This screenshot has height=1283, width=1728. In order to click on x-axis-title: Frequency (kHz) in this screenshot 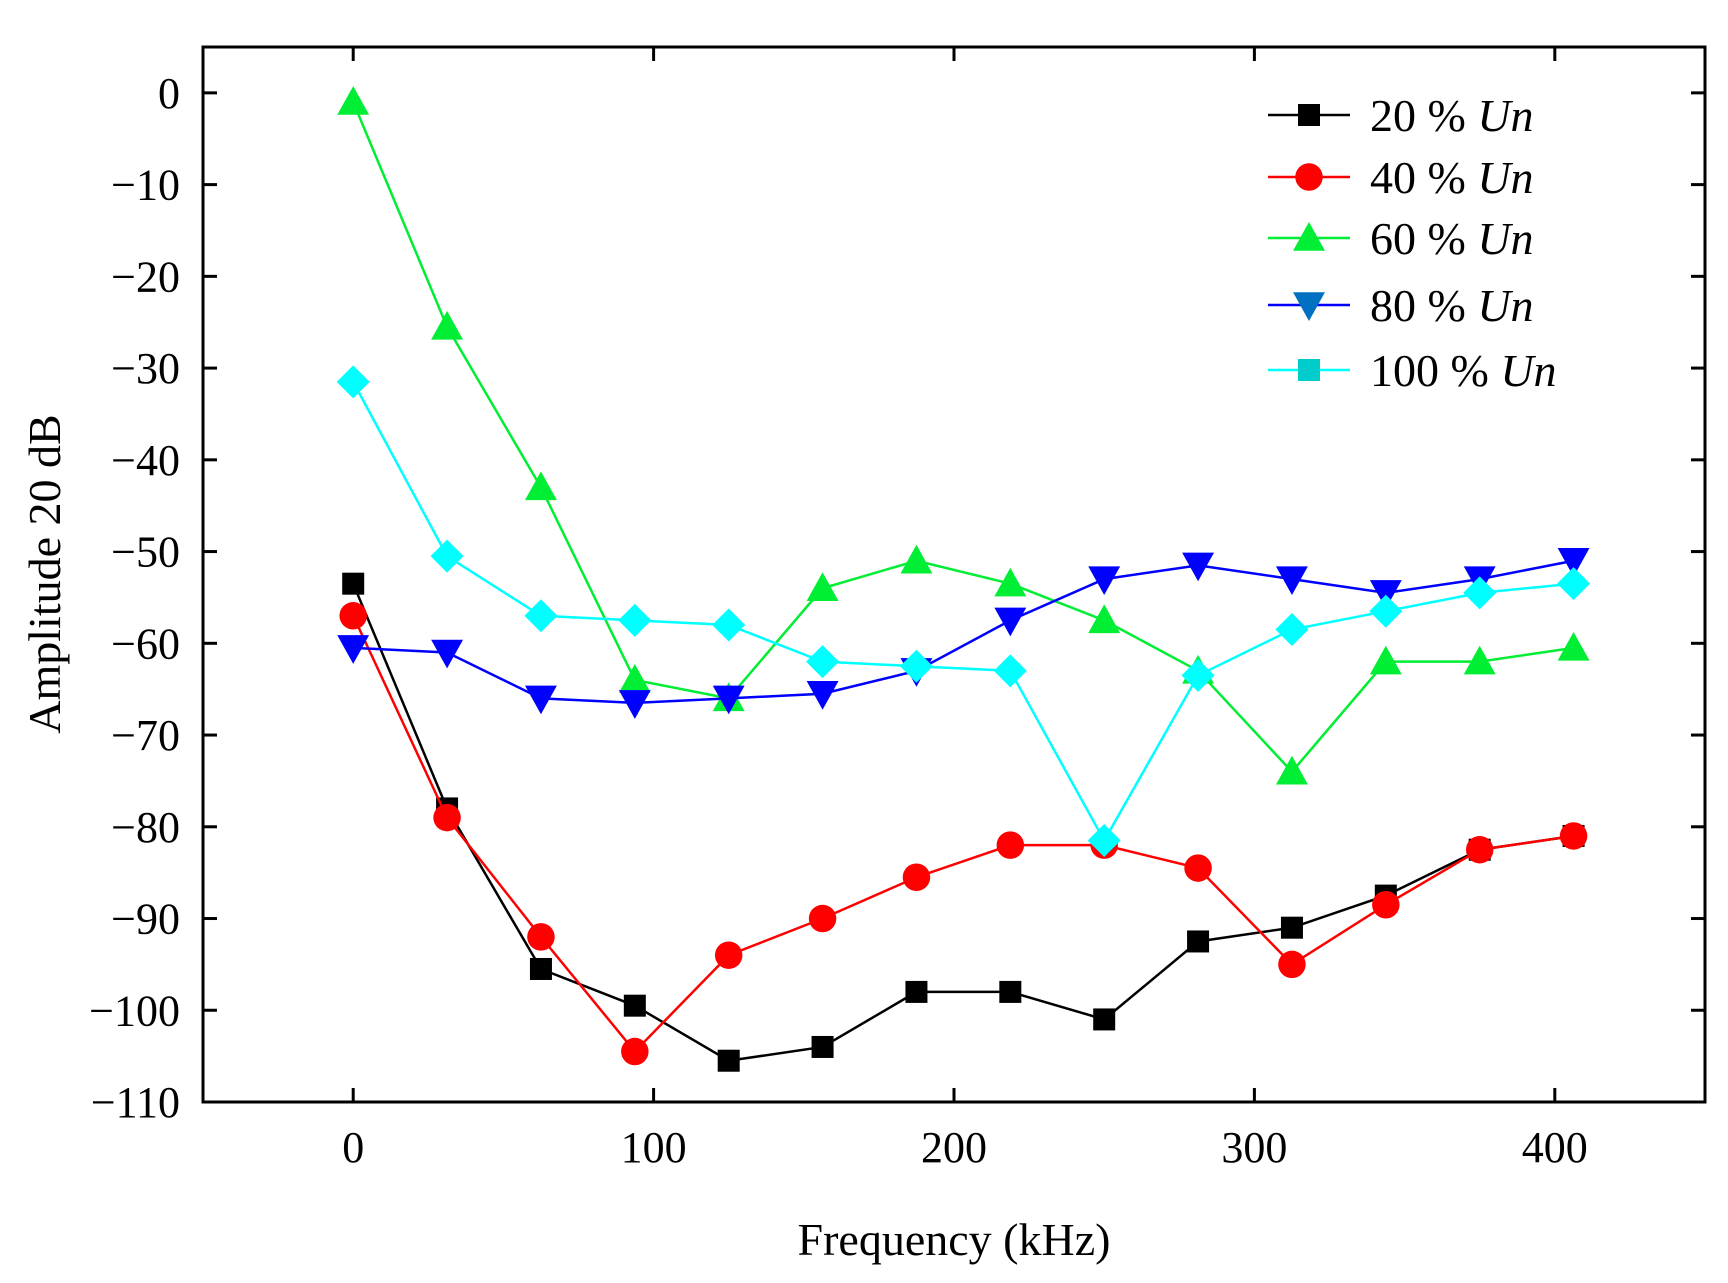, I will do `click(954, 1239)`.